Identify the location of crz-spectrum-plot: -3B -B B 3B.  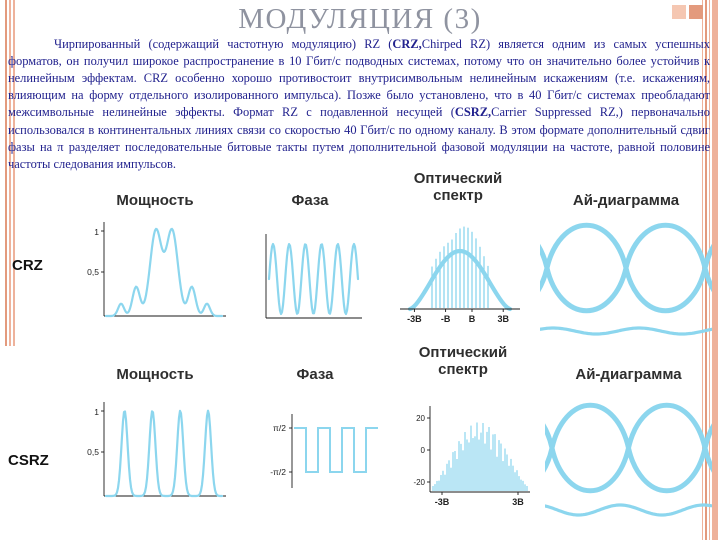
(460, 277).